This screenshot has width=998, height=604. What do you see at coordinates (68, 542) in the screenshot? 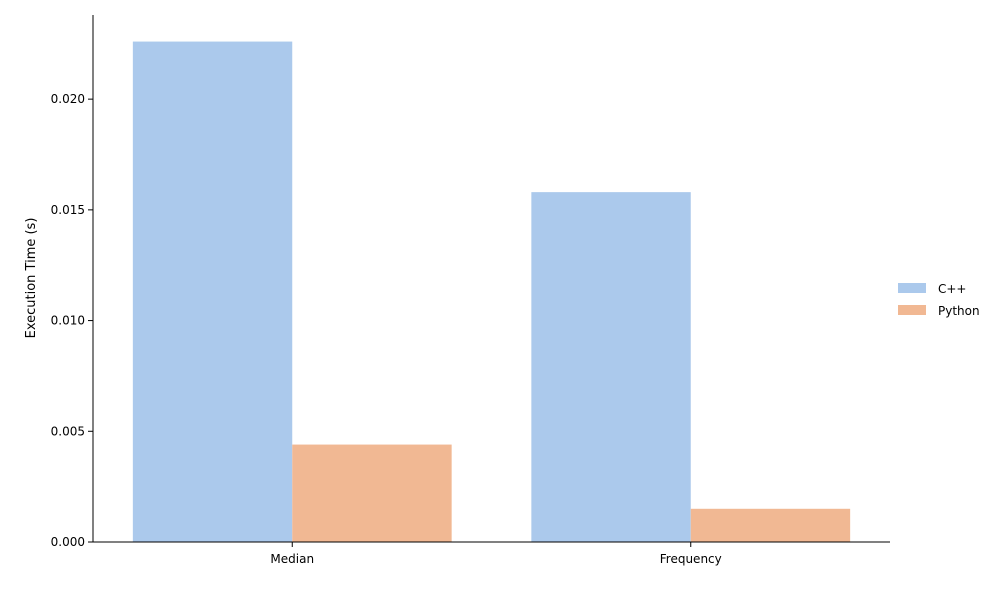
I see `y-tick-label: 0.000` at bounding box center [68, 542].